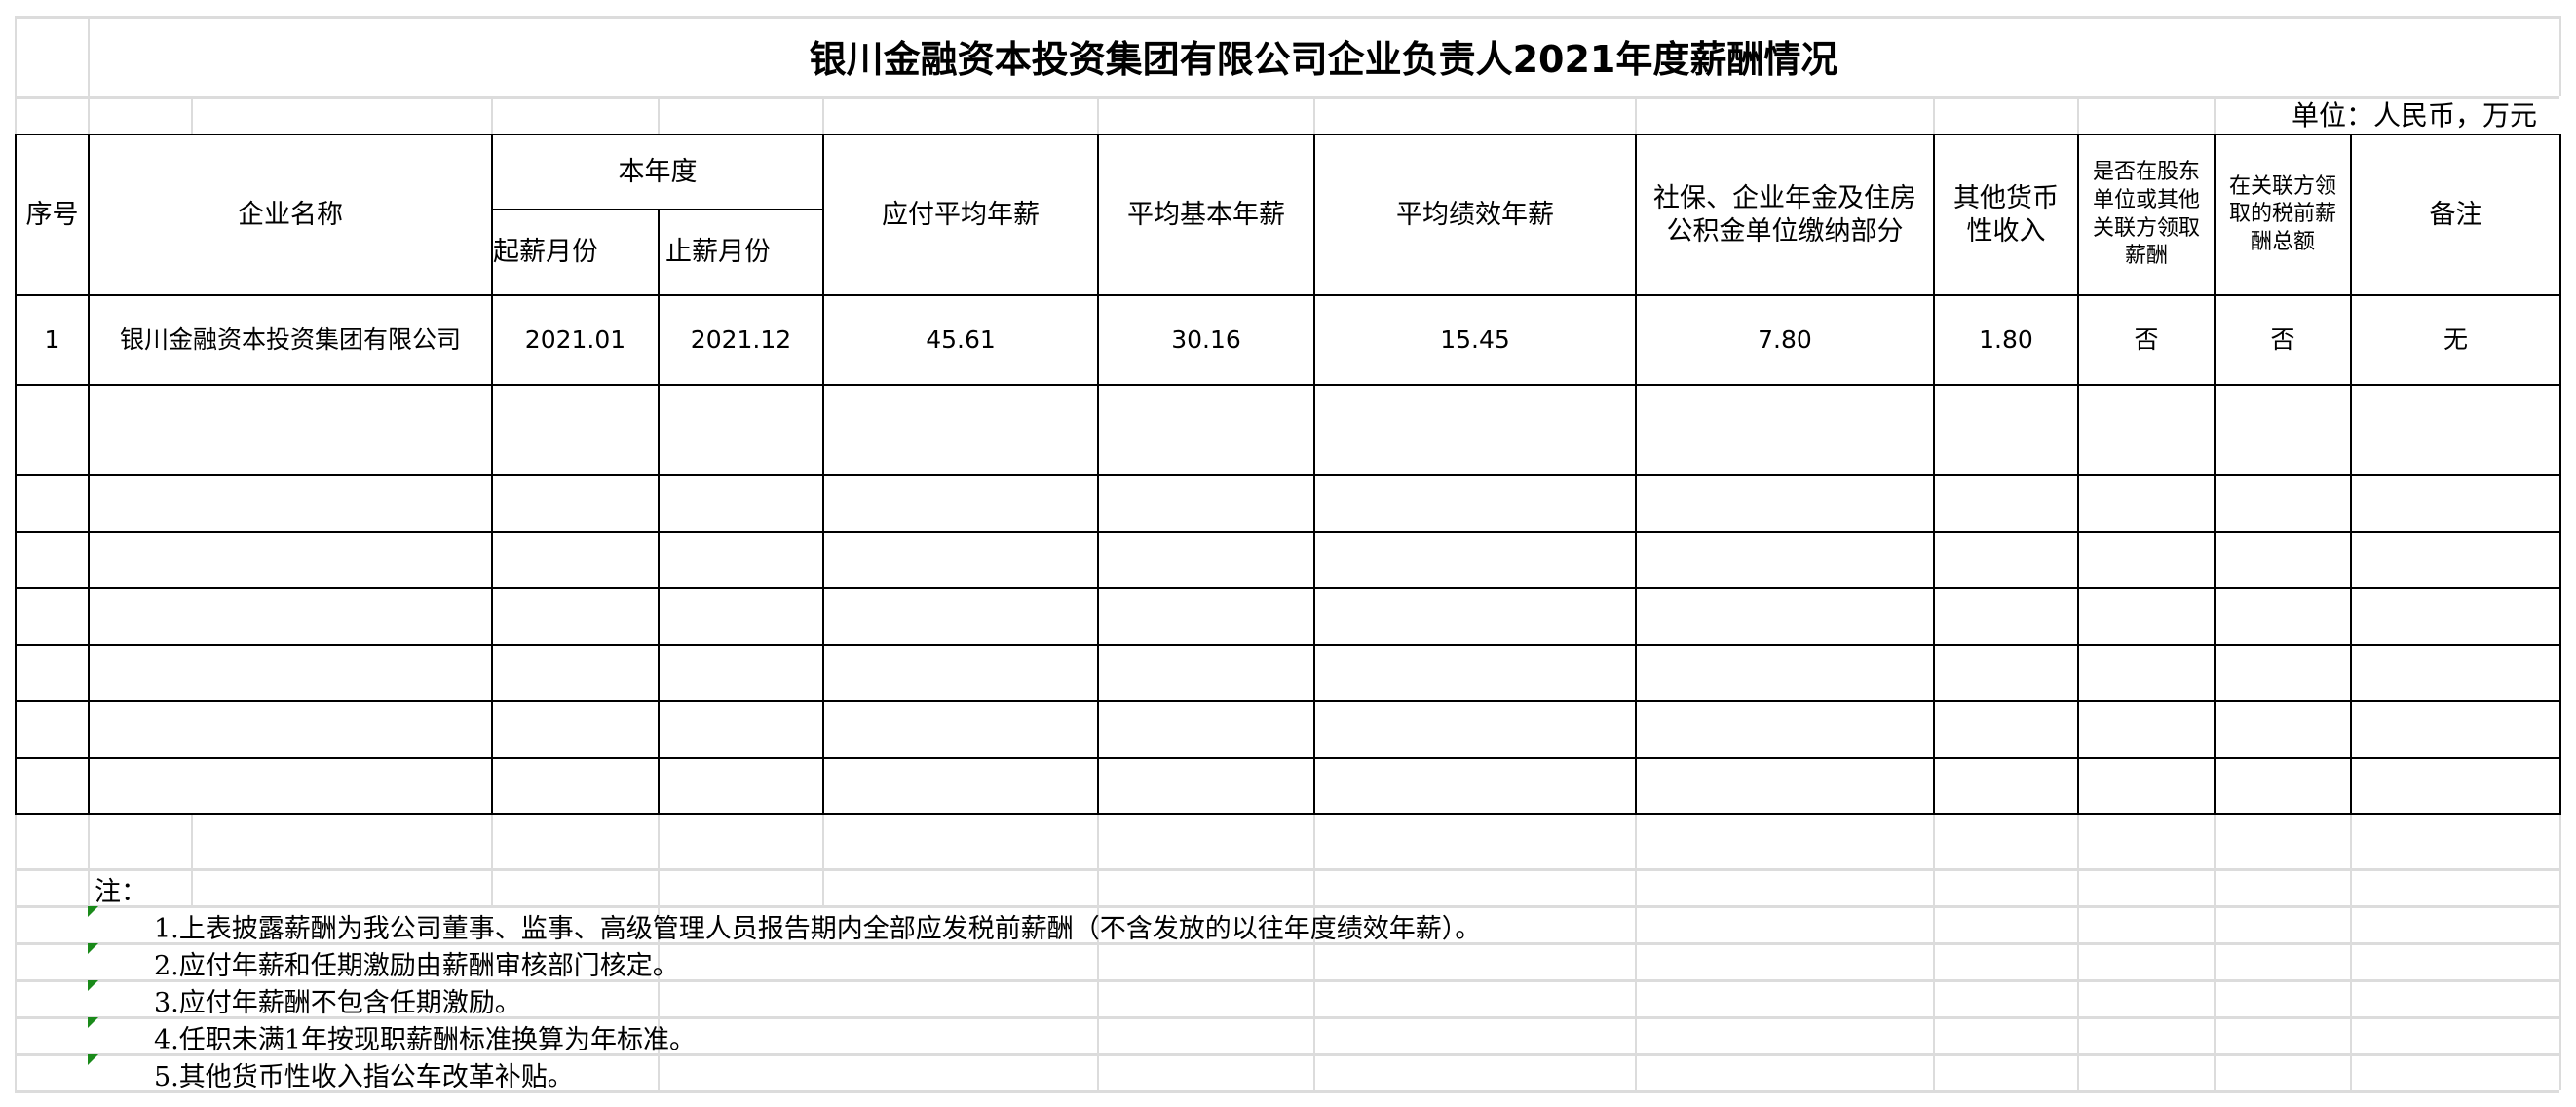 This screenshot has width=2576, height=1107. Describe the element at coordinates (93, 986) in the screenshot. I see `comment-marker-icon` at that location.